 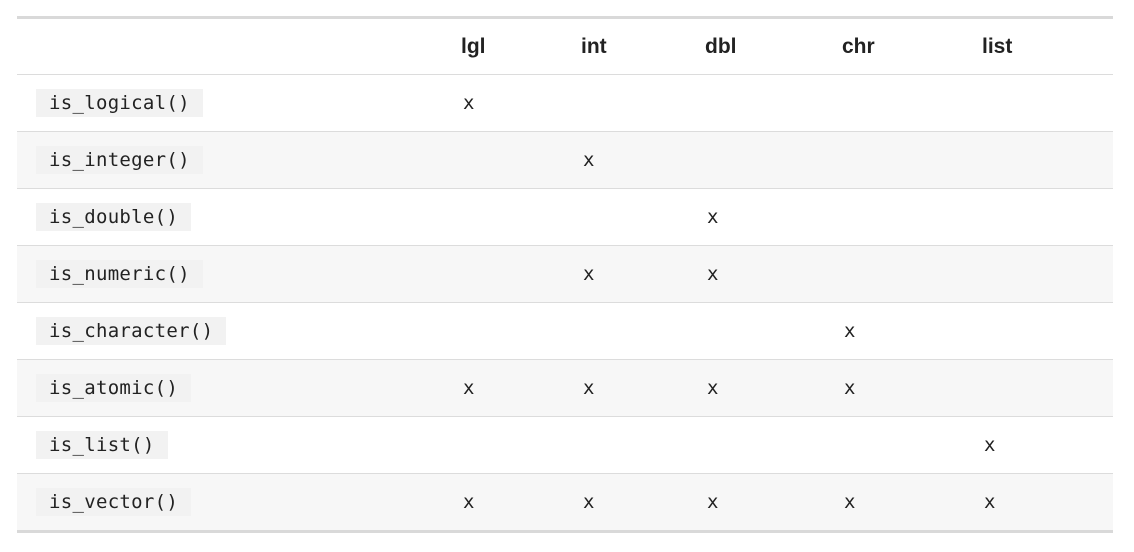 I want to click on function-name-code: is_numeric(), so click(x=119, y=274).